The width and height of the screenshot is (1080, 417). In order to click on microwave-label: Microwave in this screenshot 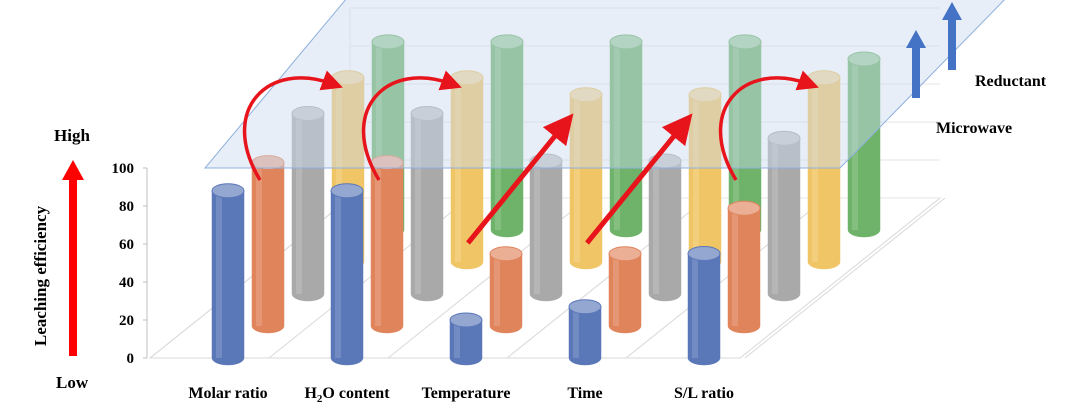, I will do `click(974, 128)`.